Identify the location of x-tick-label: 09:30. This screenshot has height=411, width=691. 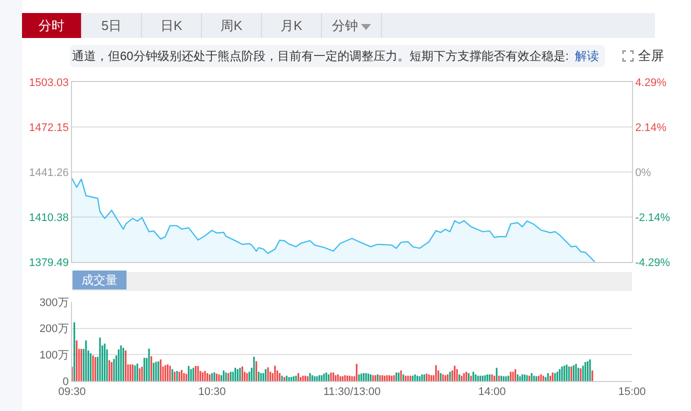
(72, 392).